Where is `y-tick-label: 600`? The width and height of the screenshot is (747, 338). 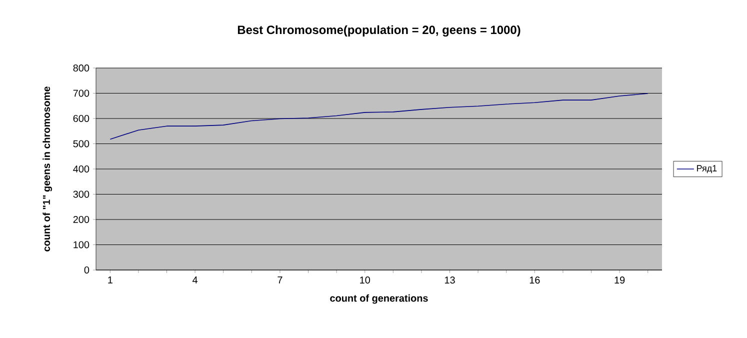 y-tick-label: 600 is located at coordinates (81, 118).